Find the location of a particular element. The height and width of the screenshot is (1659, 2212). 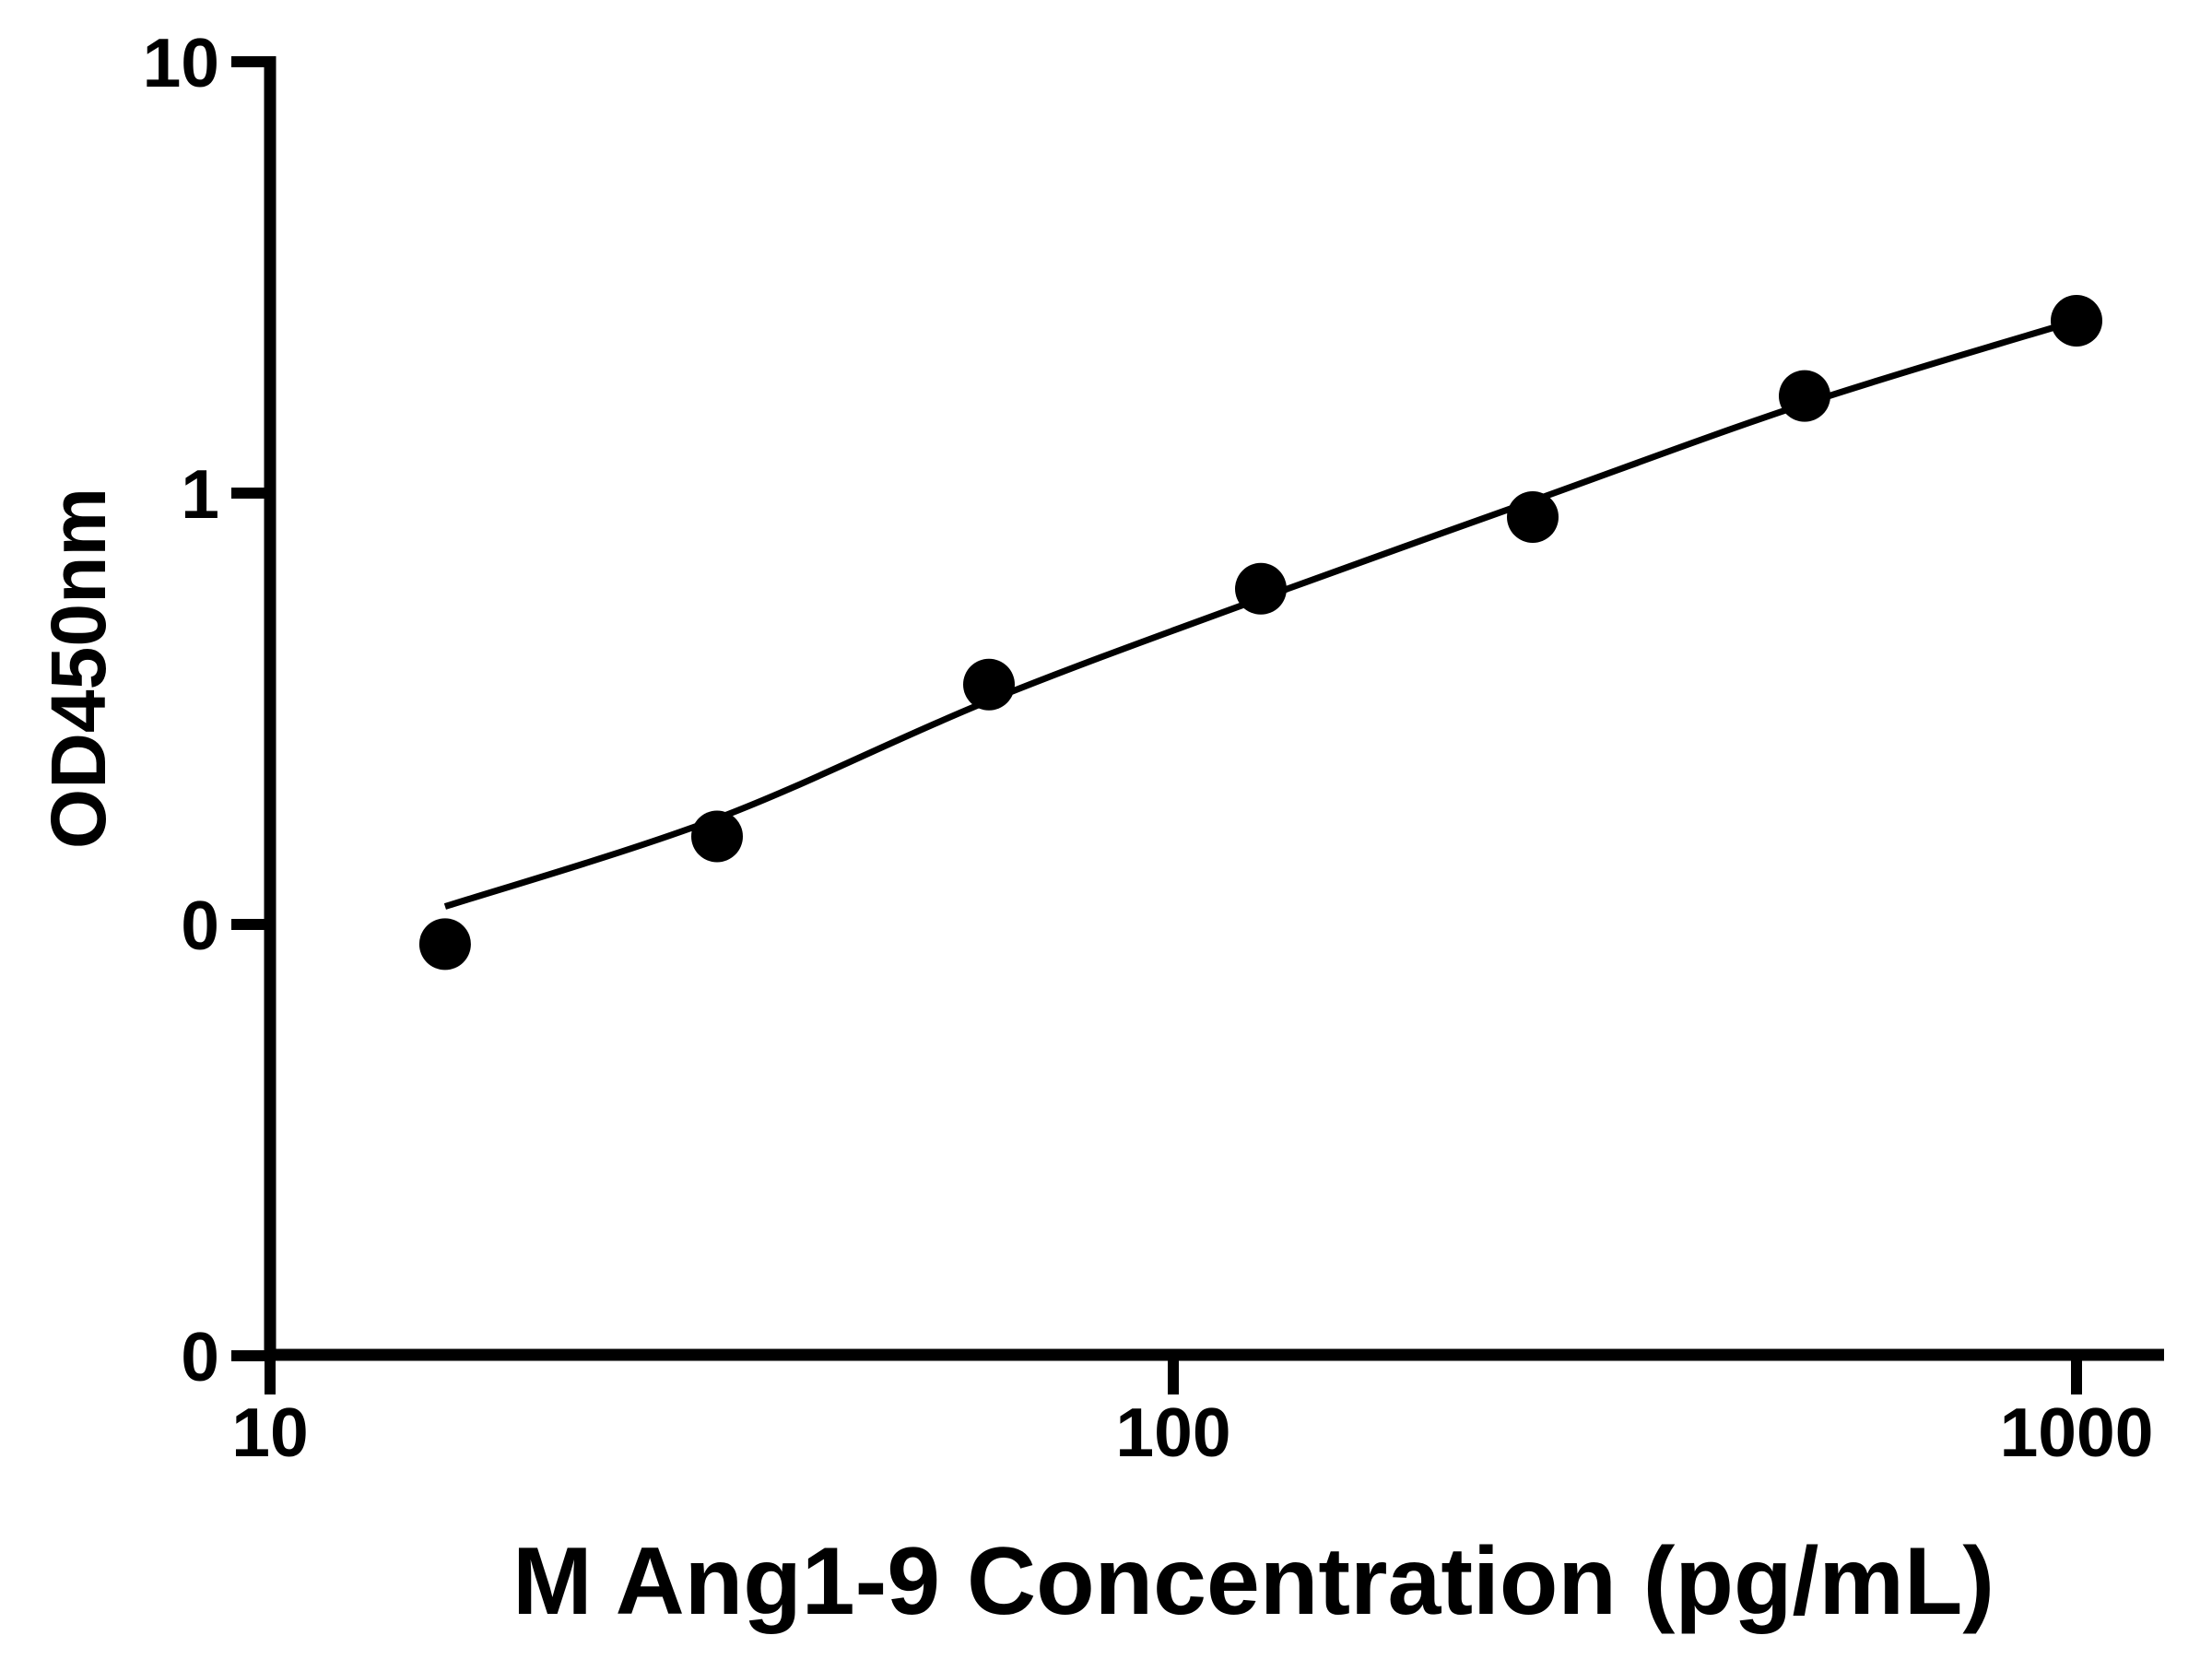

x-tick-label: 10 is located at coordinates (269, 1432).